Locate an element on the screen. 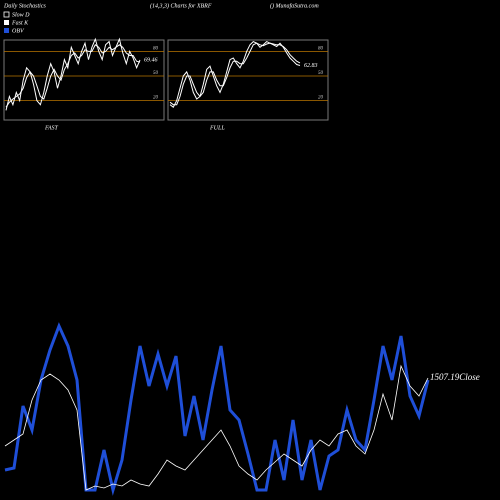 Image resolution: width=500 pixels, height=500 pixels. legend-label: OBV is located at coordinates (18, 31).